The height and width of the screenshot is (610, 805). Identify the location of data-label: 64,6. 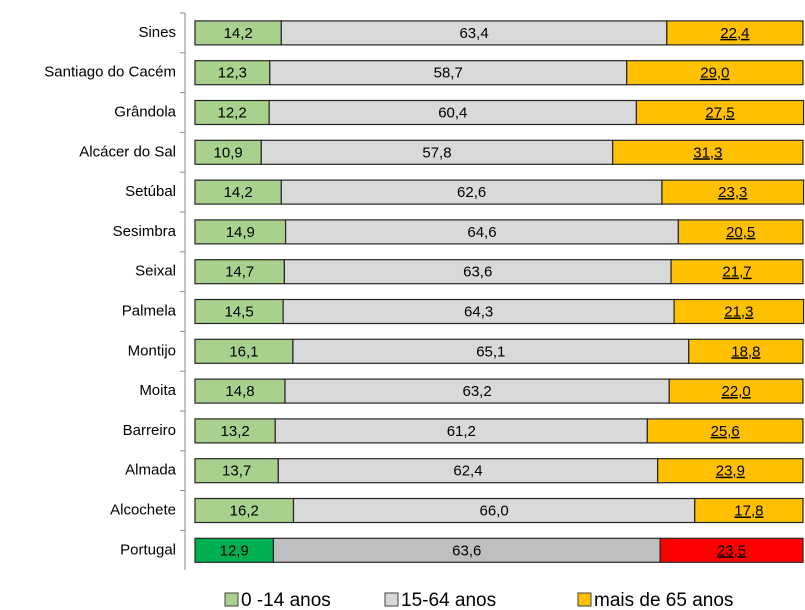
(481, 232).